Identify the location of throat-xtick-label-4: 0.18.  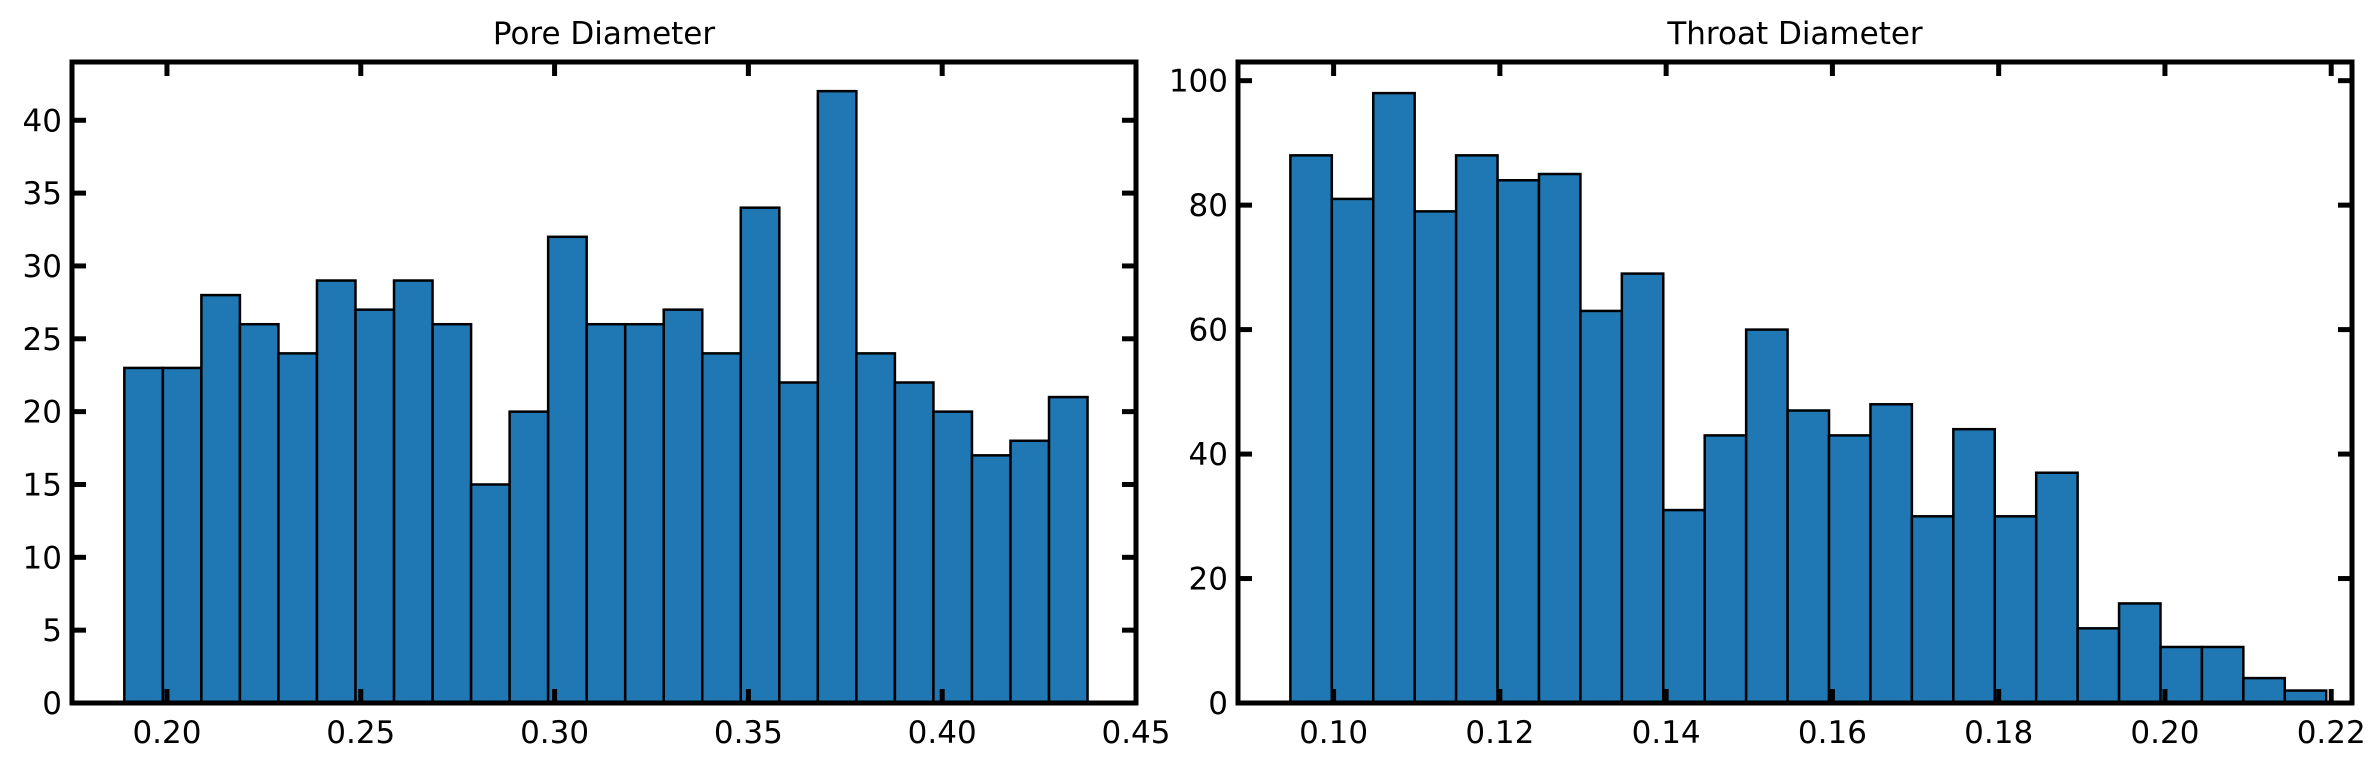
(1998, 733).